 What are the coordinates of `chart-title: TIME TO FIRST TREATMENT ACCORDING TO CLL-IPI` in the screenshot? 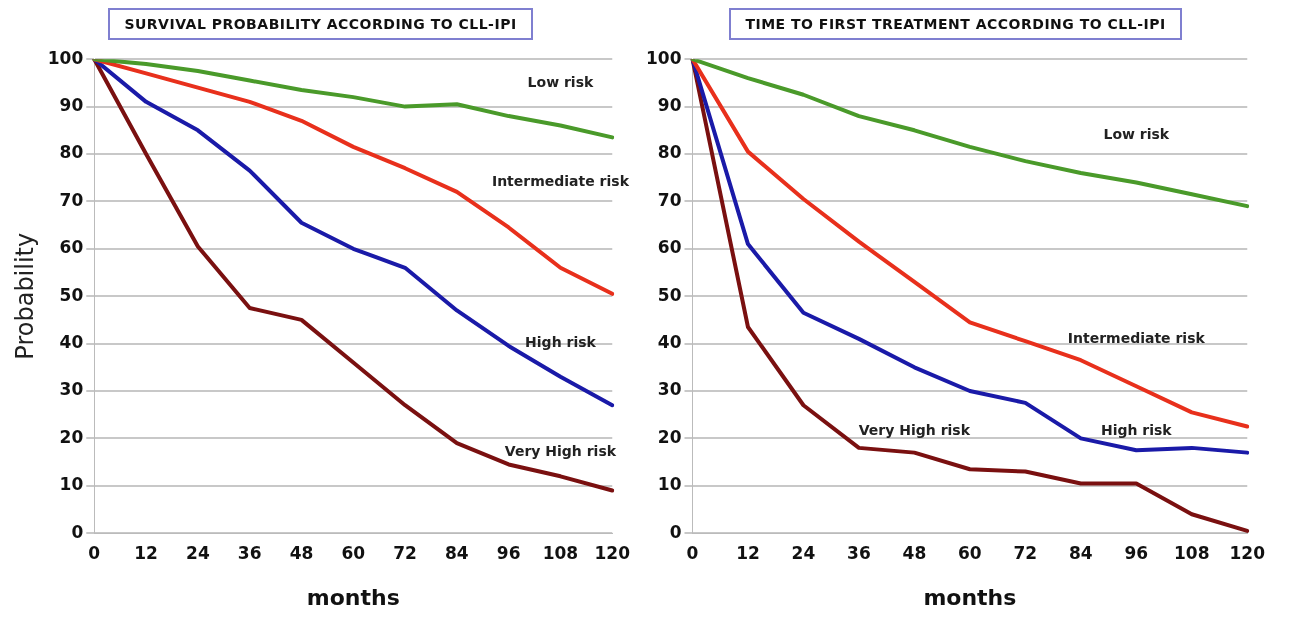 It's located at (955, 24).